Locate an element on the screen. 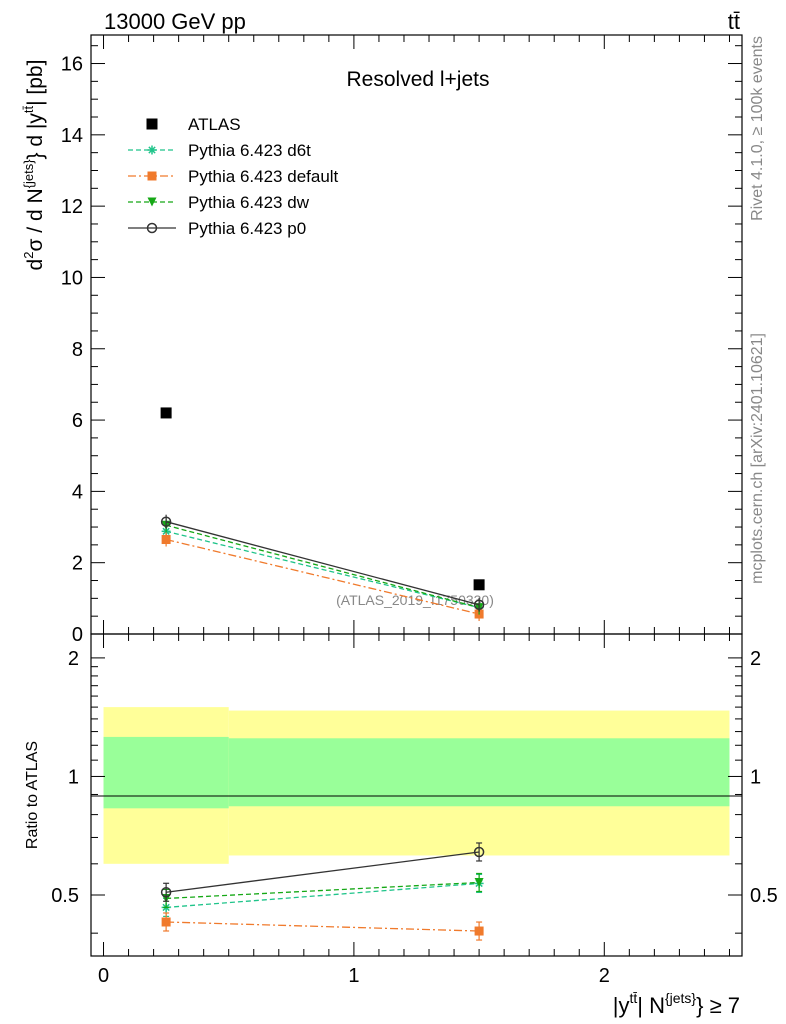 The width and height of the screenshot is (786, 1024). ratio-y-tick-label: 0.5 is located at coordinates (65, 896).